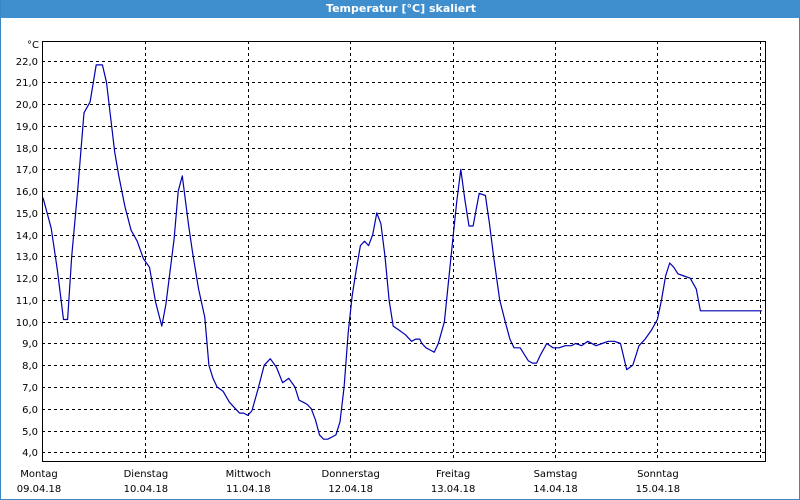  Describe the element at coordinates (27, 192) in the screenshot. I see `y-tick-label: 16,0` at that location.